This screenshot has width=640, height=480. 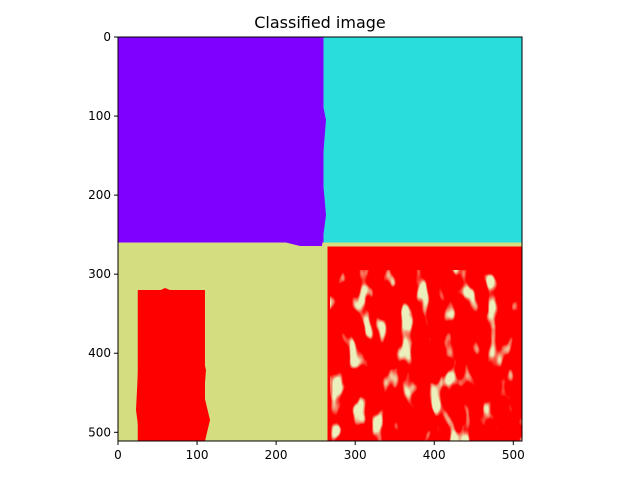 I want to click on x-tick-label: 200, so click(x=276, y=455).